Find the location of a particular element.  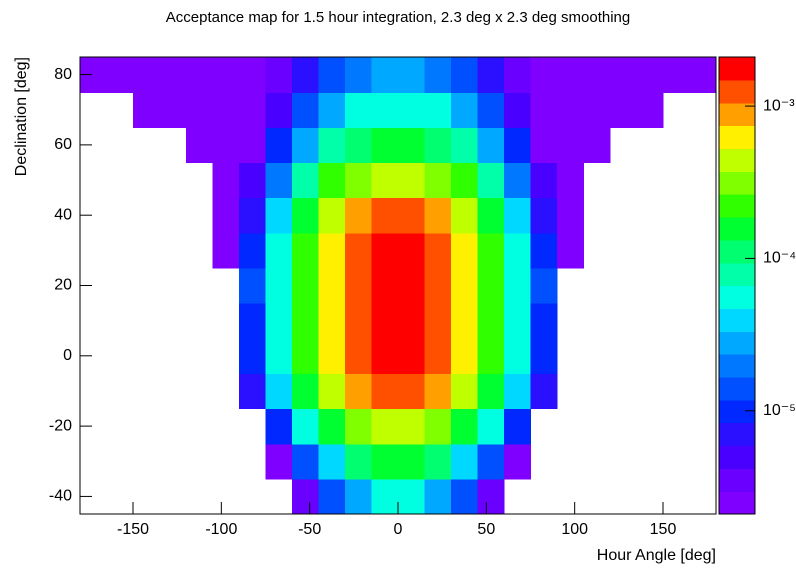

x-tick-label: -100 is located at coordinates (221, 529).